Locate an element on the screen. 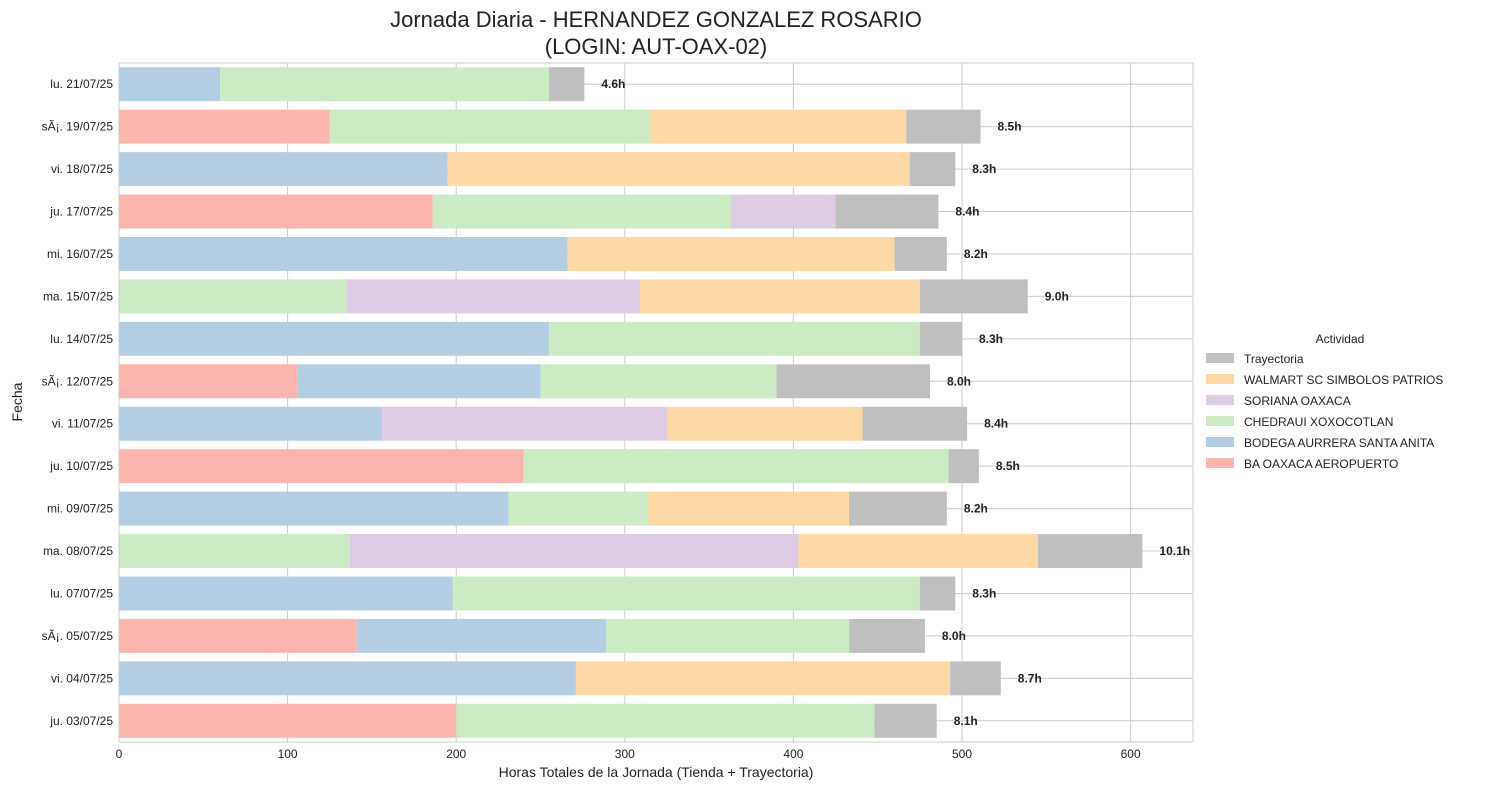  legend-label: Trayectoria is located at coordinates (1274, 359).